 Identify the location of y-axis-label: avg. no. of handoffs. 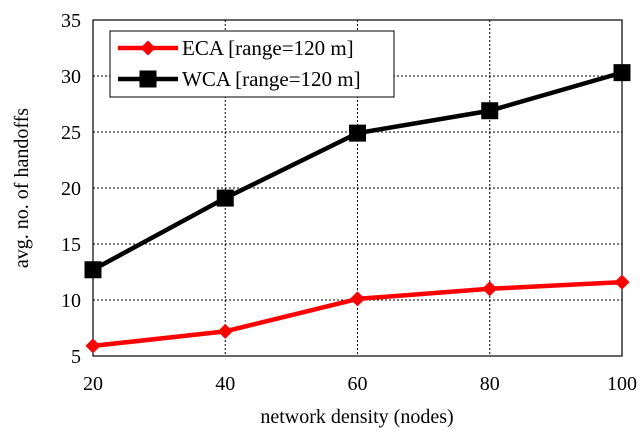
(22, 188).